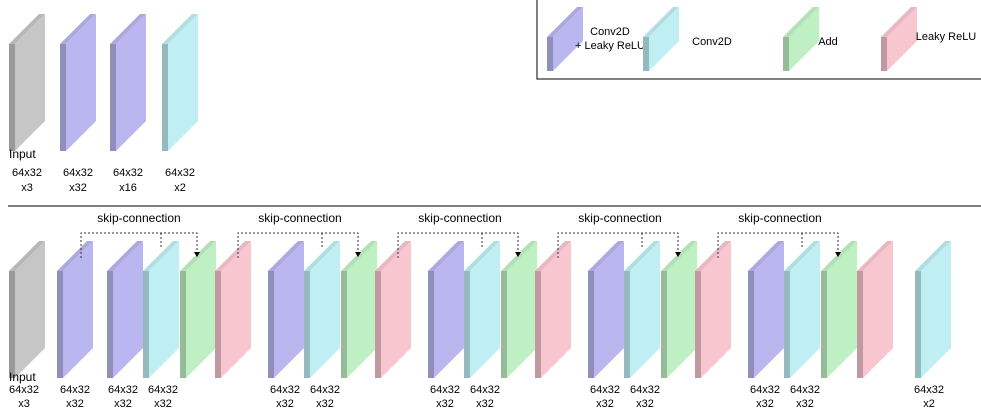 The image size is (981, 417). What do you see at coordinates (687, 39) in the screenshot?
I see `legend-item-conv: Conv2D` at bounding box center [687, 39].